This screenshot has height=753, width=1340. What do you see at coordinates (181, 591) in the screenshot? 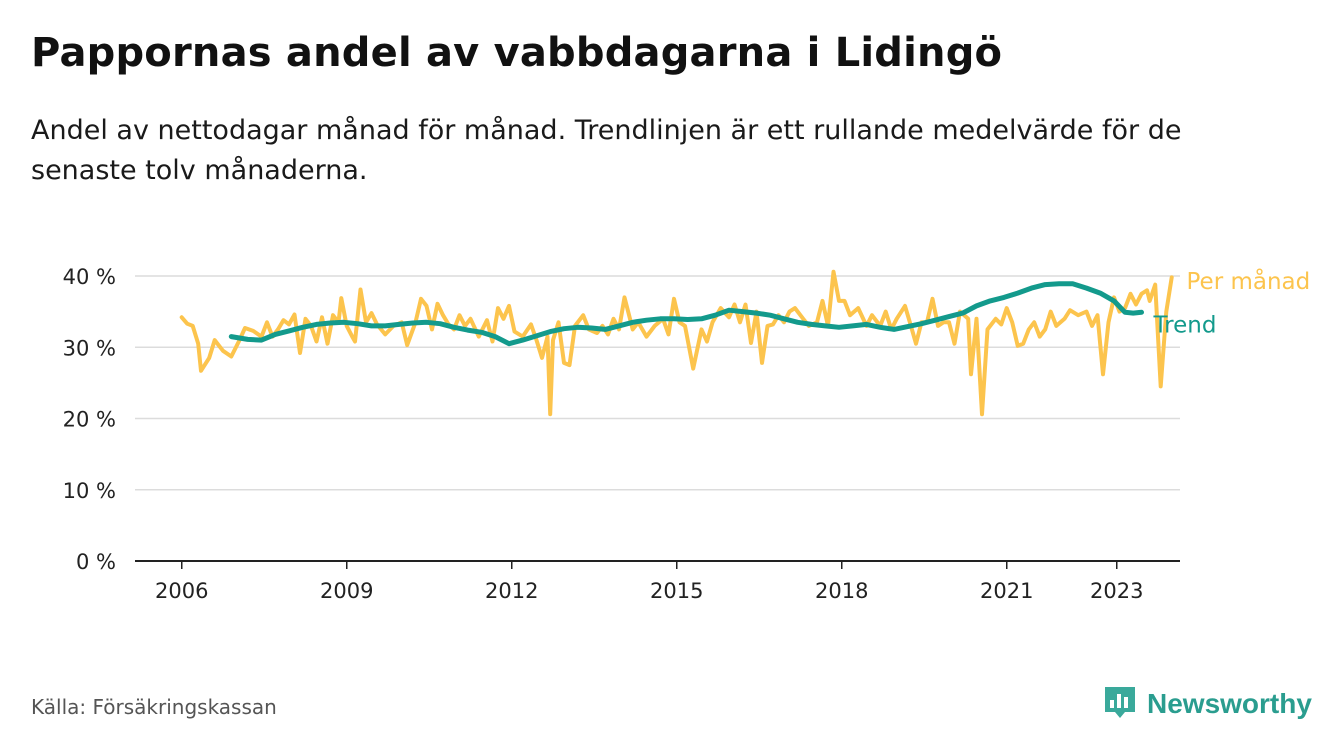
I see `x-tick-label: 2006` at bounding box center [181, 591].